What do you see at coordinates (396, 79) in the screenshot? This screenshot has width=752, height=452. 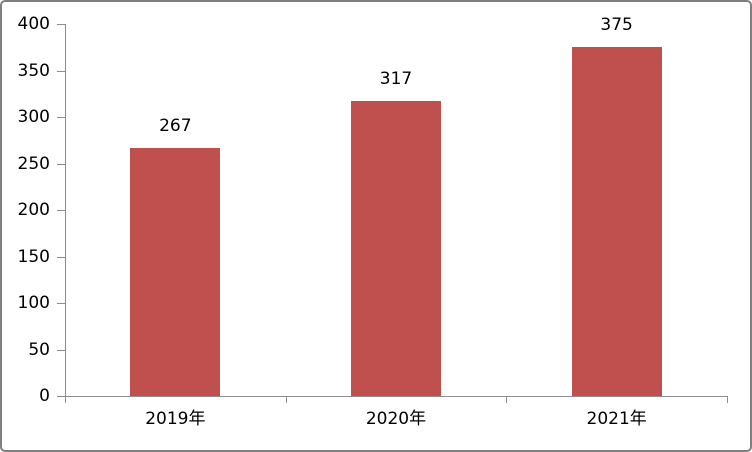 I see `bar-value-label: 317` at bounding box center [396, 79].